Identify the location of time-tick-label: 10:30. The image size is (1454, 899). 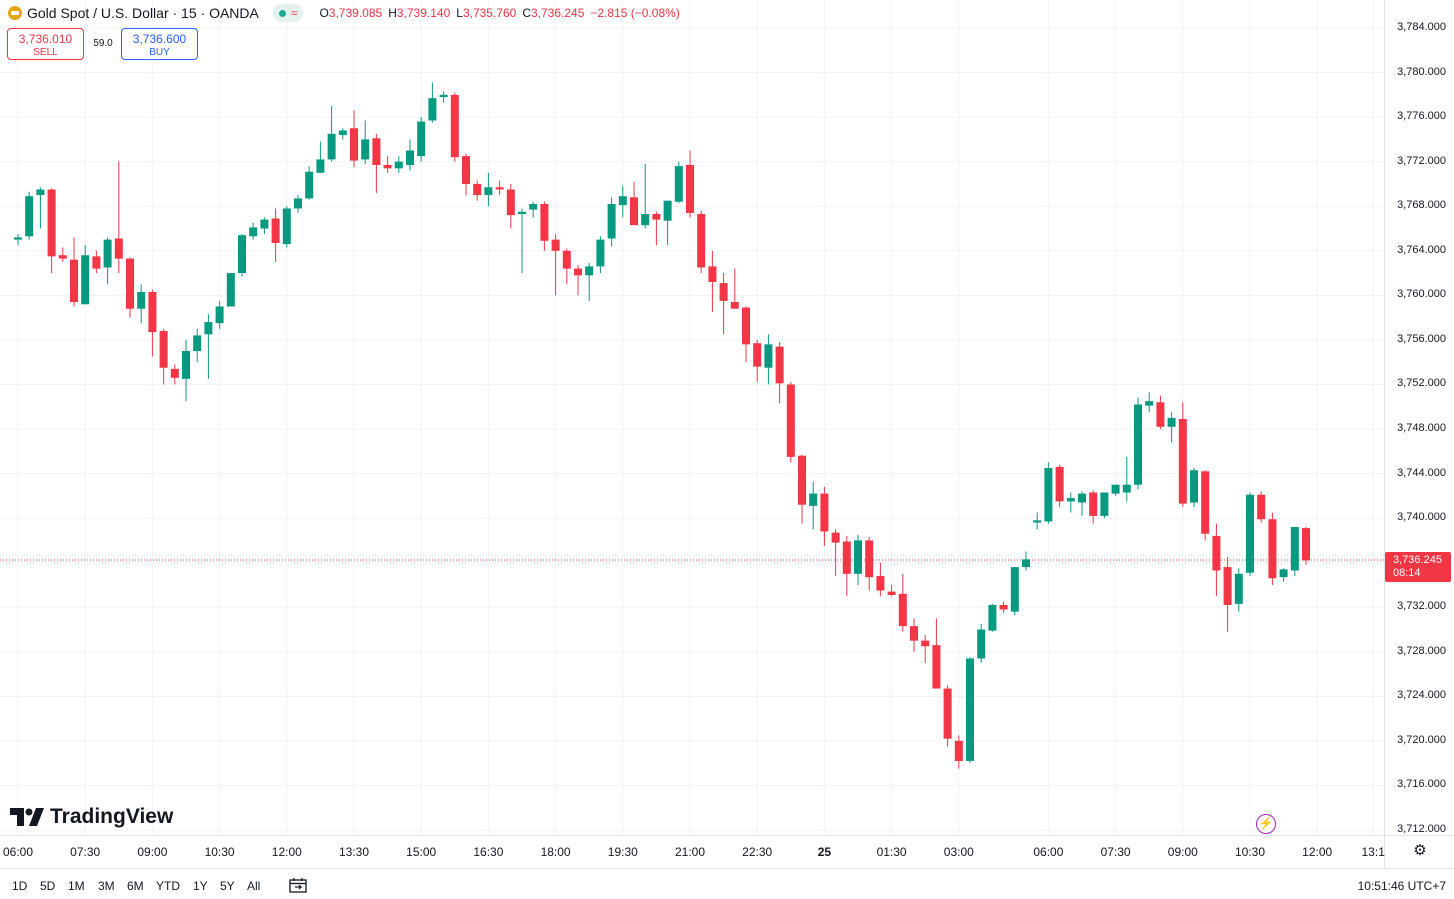
(1250, 852).